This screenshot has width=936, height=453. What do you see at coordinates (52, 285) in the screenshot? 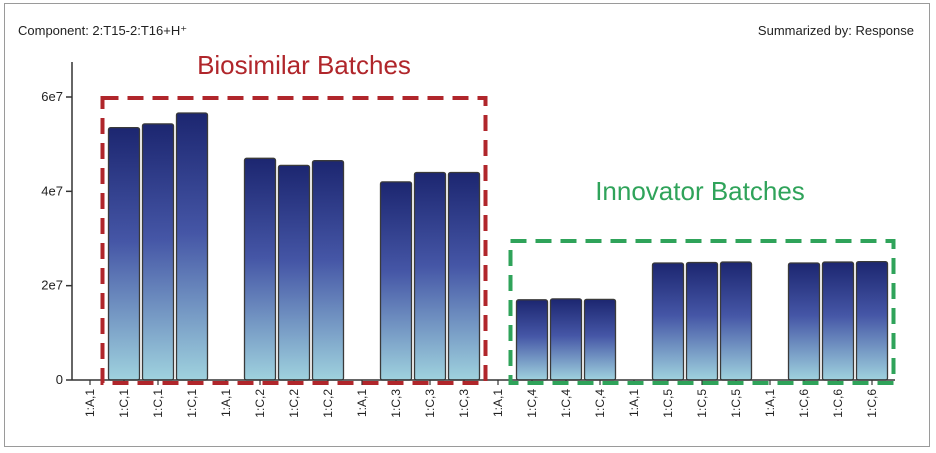
I see `y-tick-label: 2e7` at bounding box center [52, 285].